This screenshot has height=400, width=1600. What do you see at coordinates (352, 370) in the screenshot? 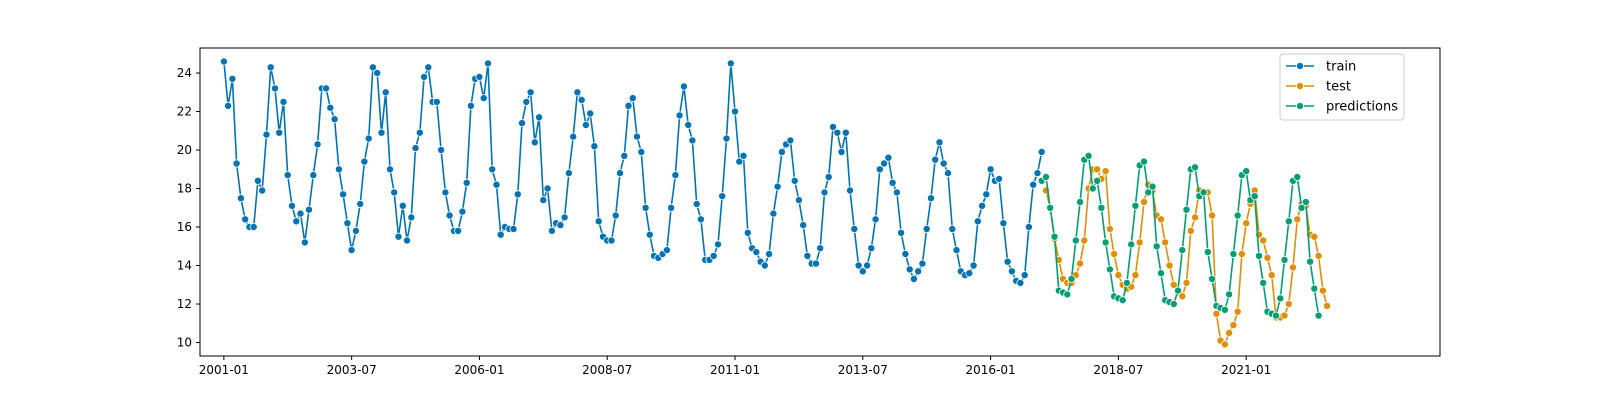
I see `x-tick-label: 2003-07` at bounding box center [352, 370].